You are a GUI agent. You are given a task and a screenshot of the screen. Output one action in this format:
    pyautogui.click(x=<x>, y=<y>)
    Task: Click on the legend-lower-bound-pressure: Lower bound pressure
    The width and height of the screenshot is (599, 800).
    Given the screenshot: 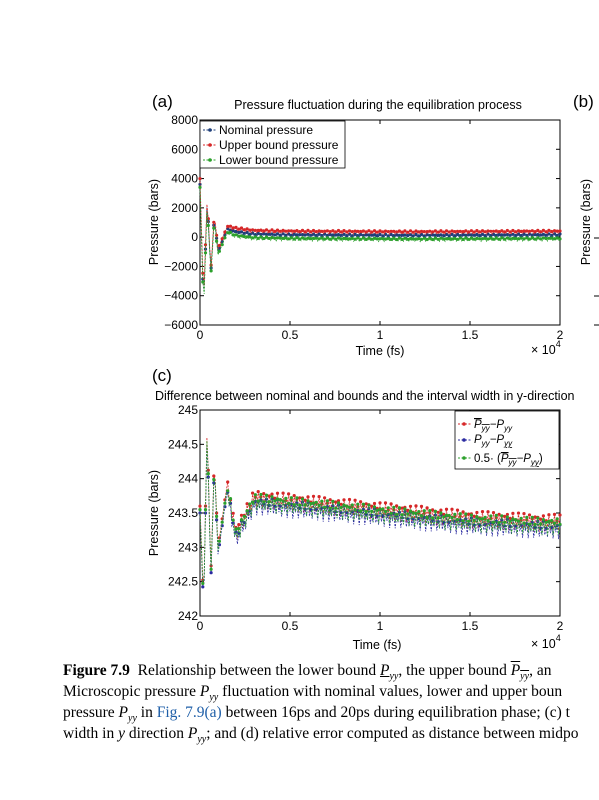 What is the action you would take?
    pyautogui.click(x=279, y=160)
    